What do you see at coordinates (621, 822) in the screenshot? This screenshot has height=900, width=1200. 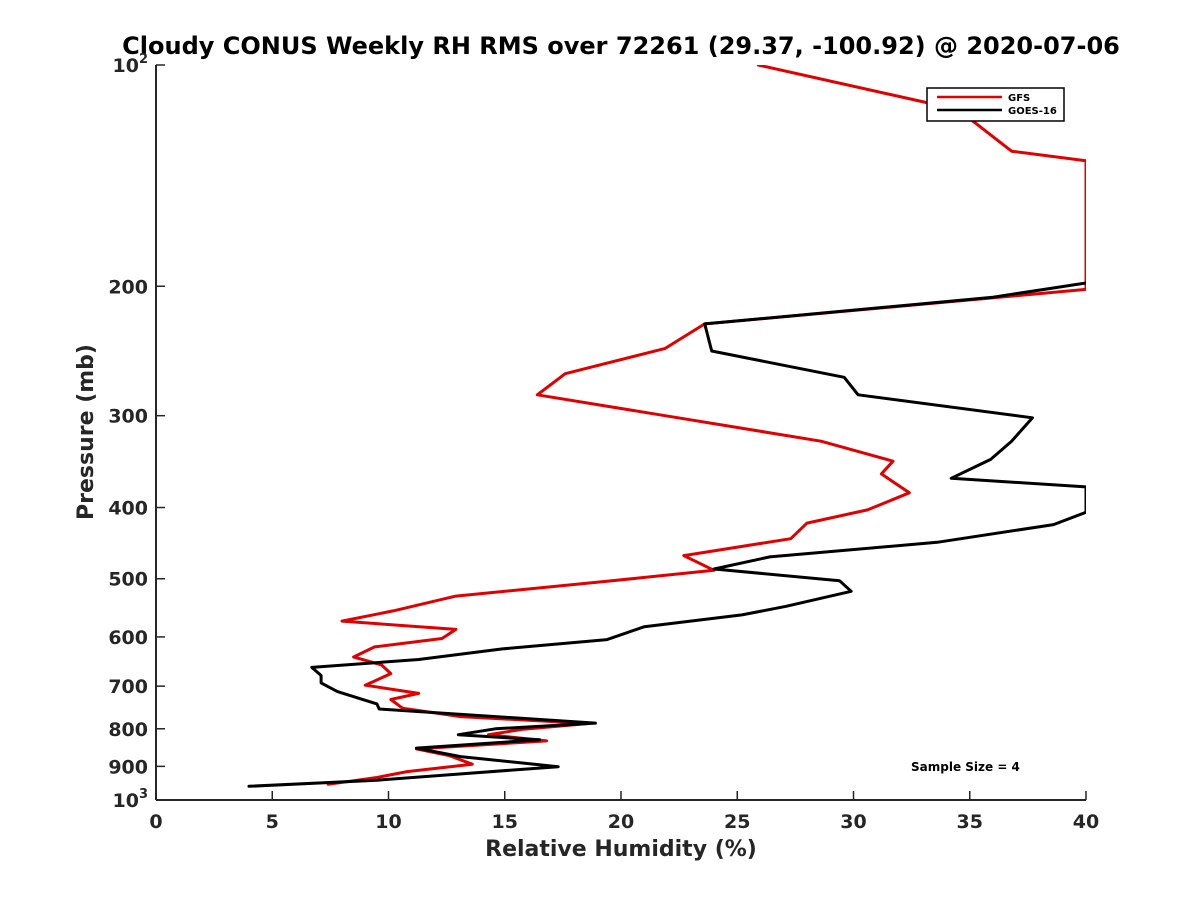 I see `x-tick-label: 20` at bounding box center [621, 822].